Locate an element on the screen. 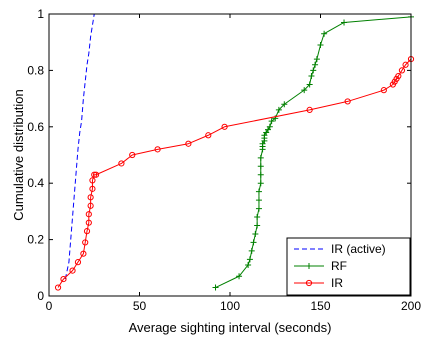  y-tick-label: 0.4 is located at coordinates (35, 183).